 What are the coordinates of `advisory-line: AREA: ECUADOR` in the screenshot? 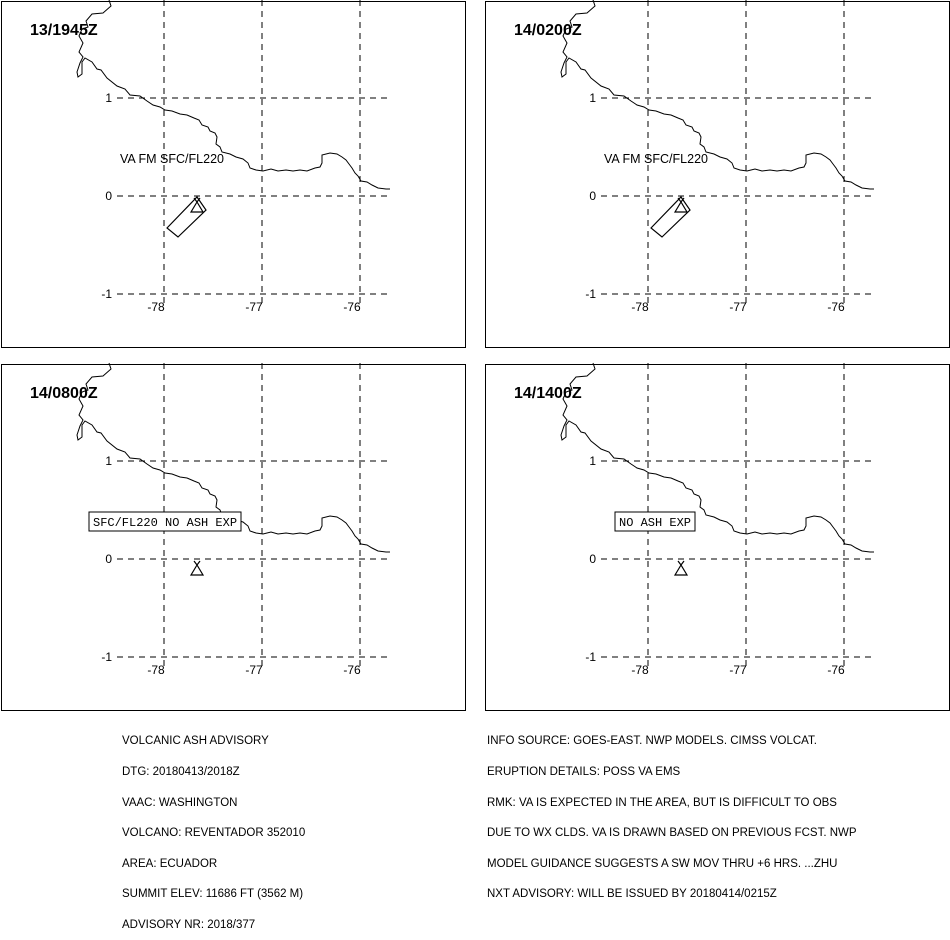 It's located at (170, 863).